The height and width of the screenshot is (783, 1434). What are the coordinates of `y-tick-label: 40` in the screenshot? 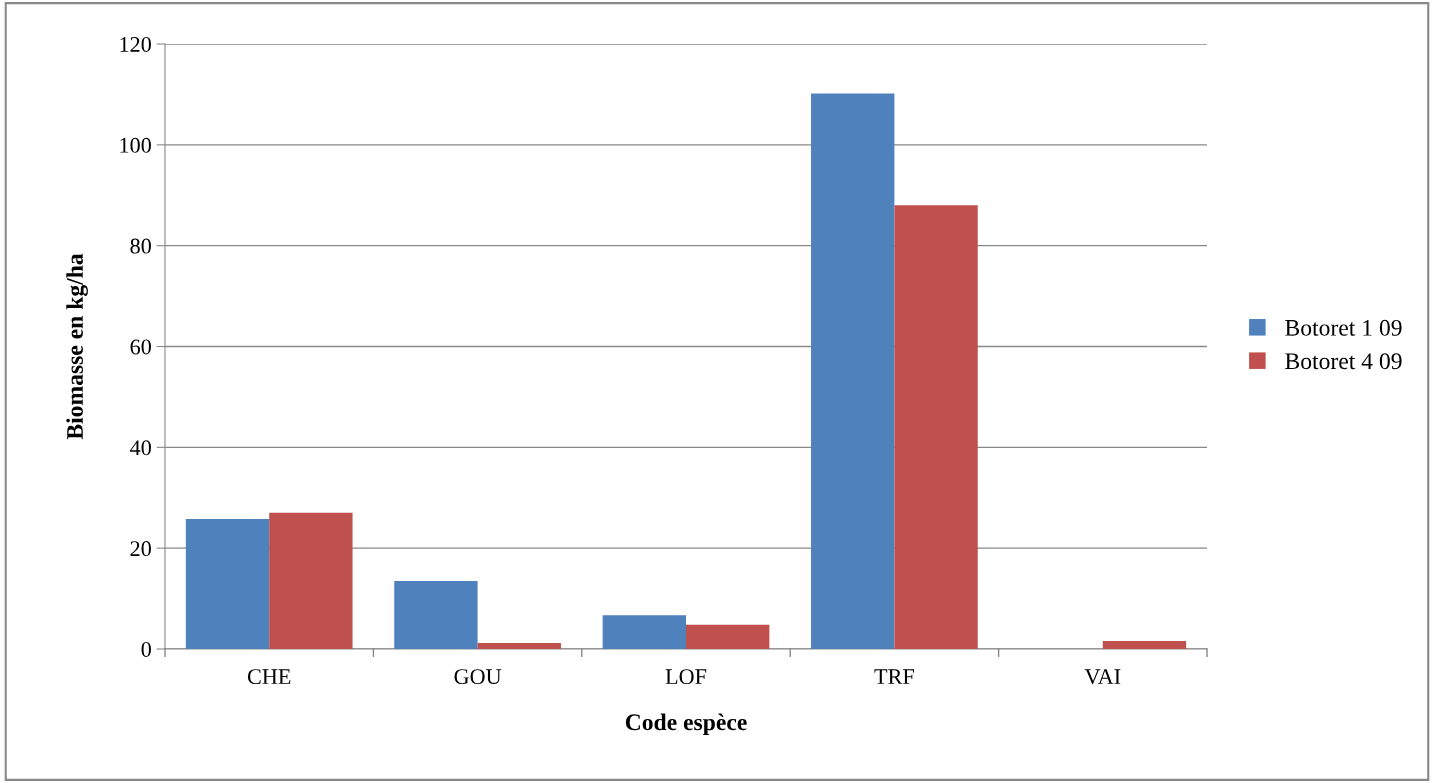 It's located at (140, 448).